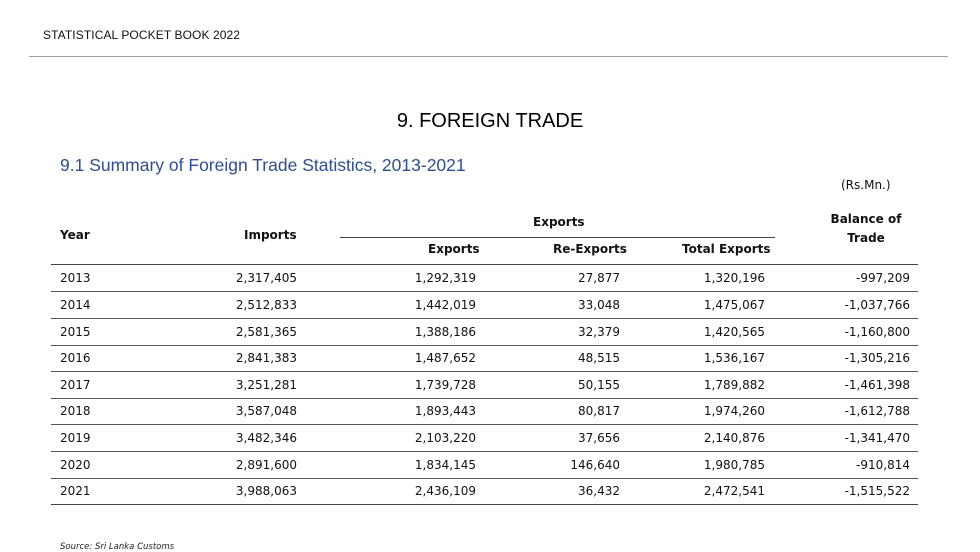 The image size is (980, 552). I want to click on cell-re-exports: 32,379, so click(599, 332).